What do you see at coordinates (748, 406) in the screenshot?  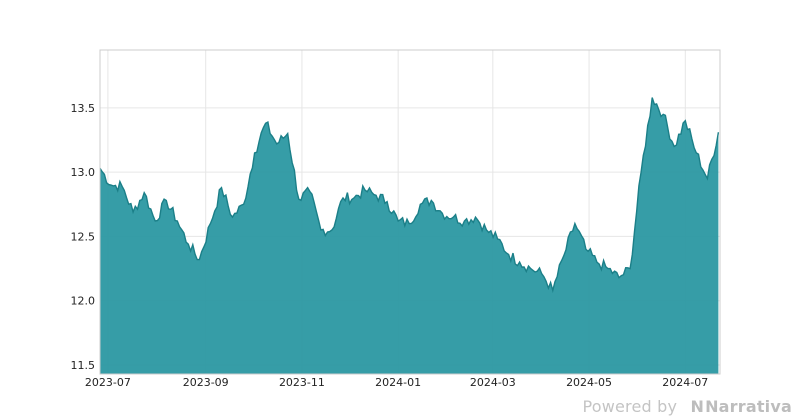 I see `watermark-brand: Narrativa` at bounding box center [748, 406].